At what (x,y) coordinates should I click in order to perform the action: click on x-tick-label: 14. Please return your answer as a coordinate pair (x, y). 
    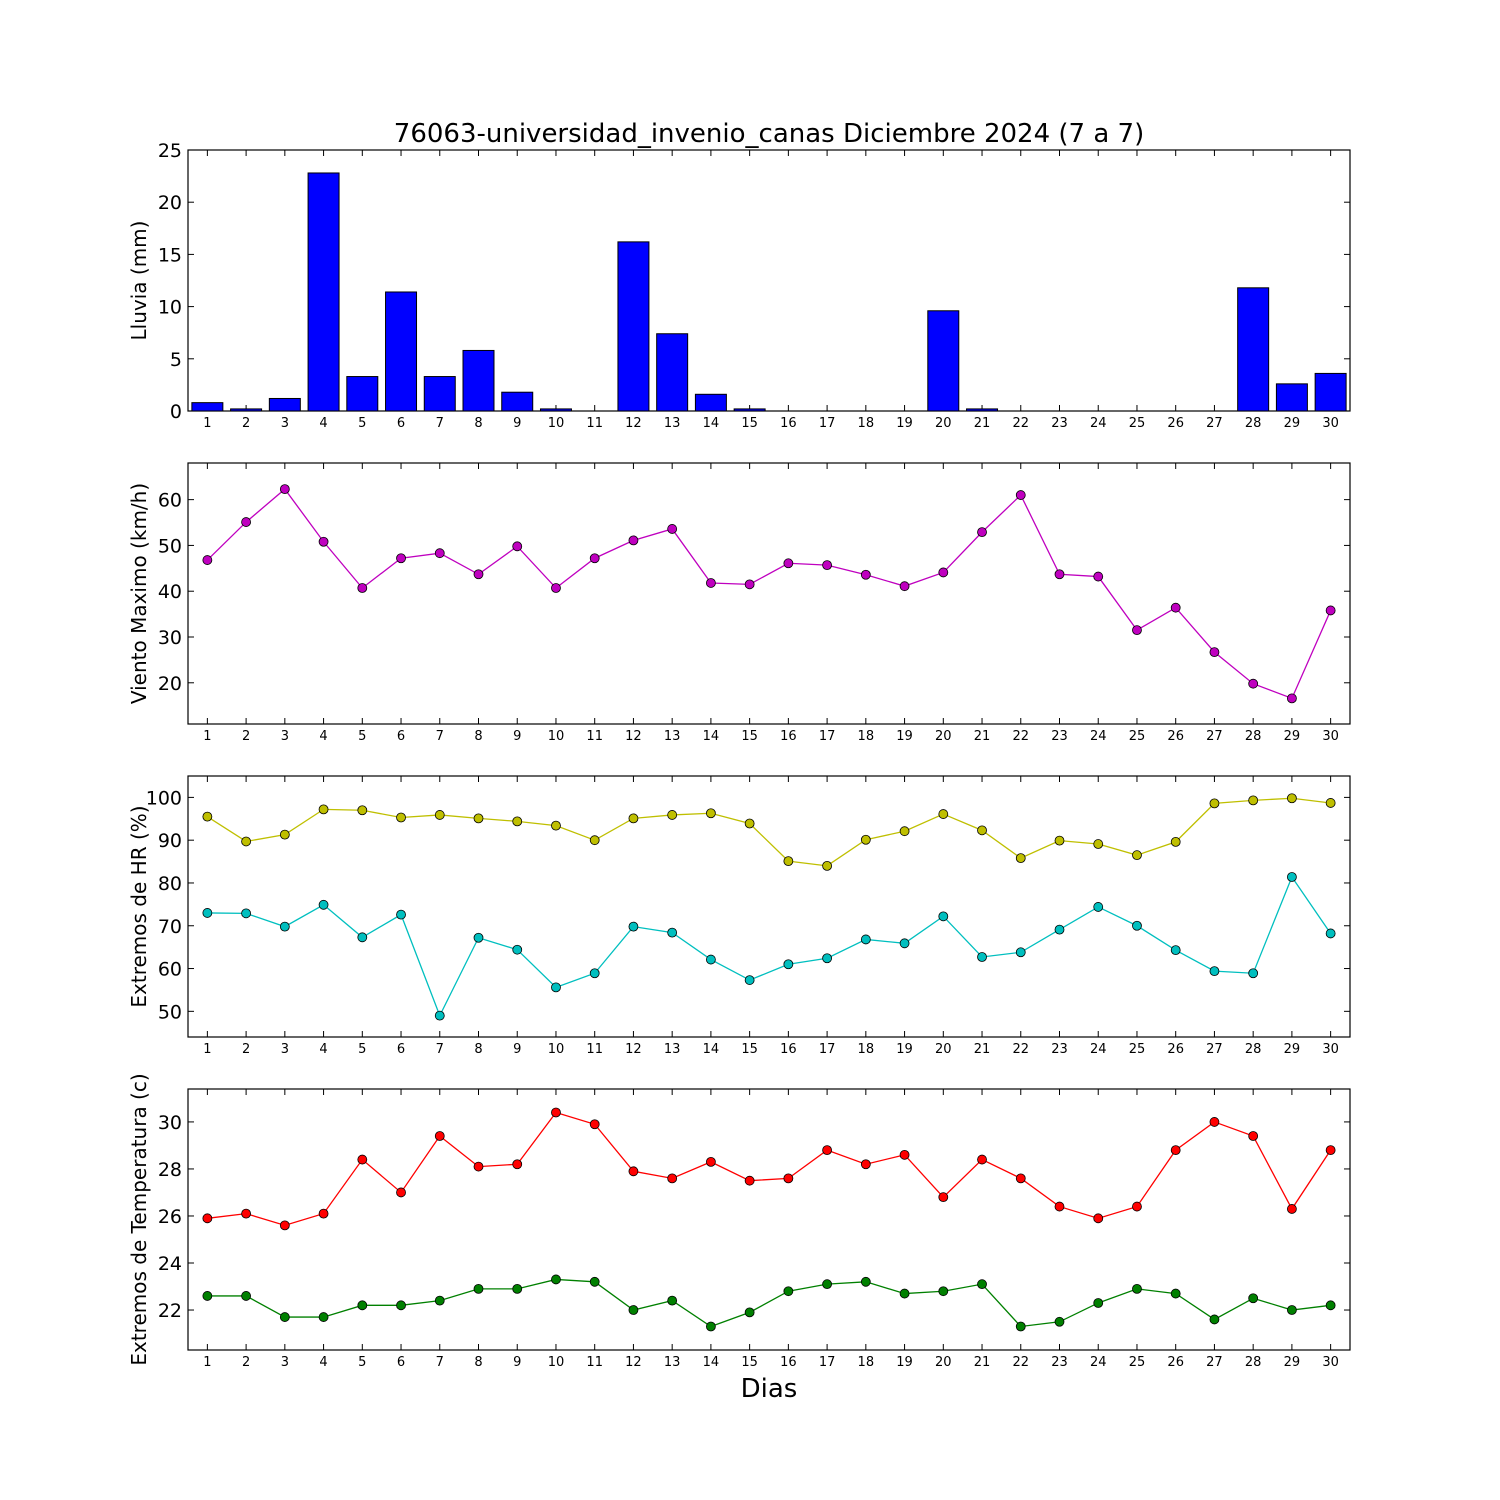
    Looking at the image, I should click on (711, 736).